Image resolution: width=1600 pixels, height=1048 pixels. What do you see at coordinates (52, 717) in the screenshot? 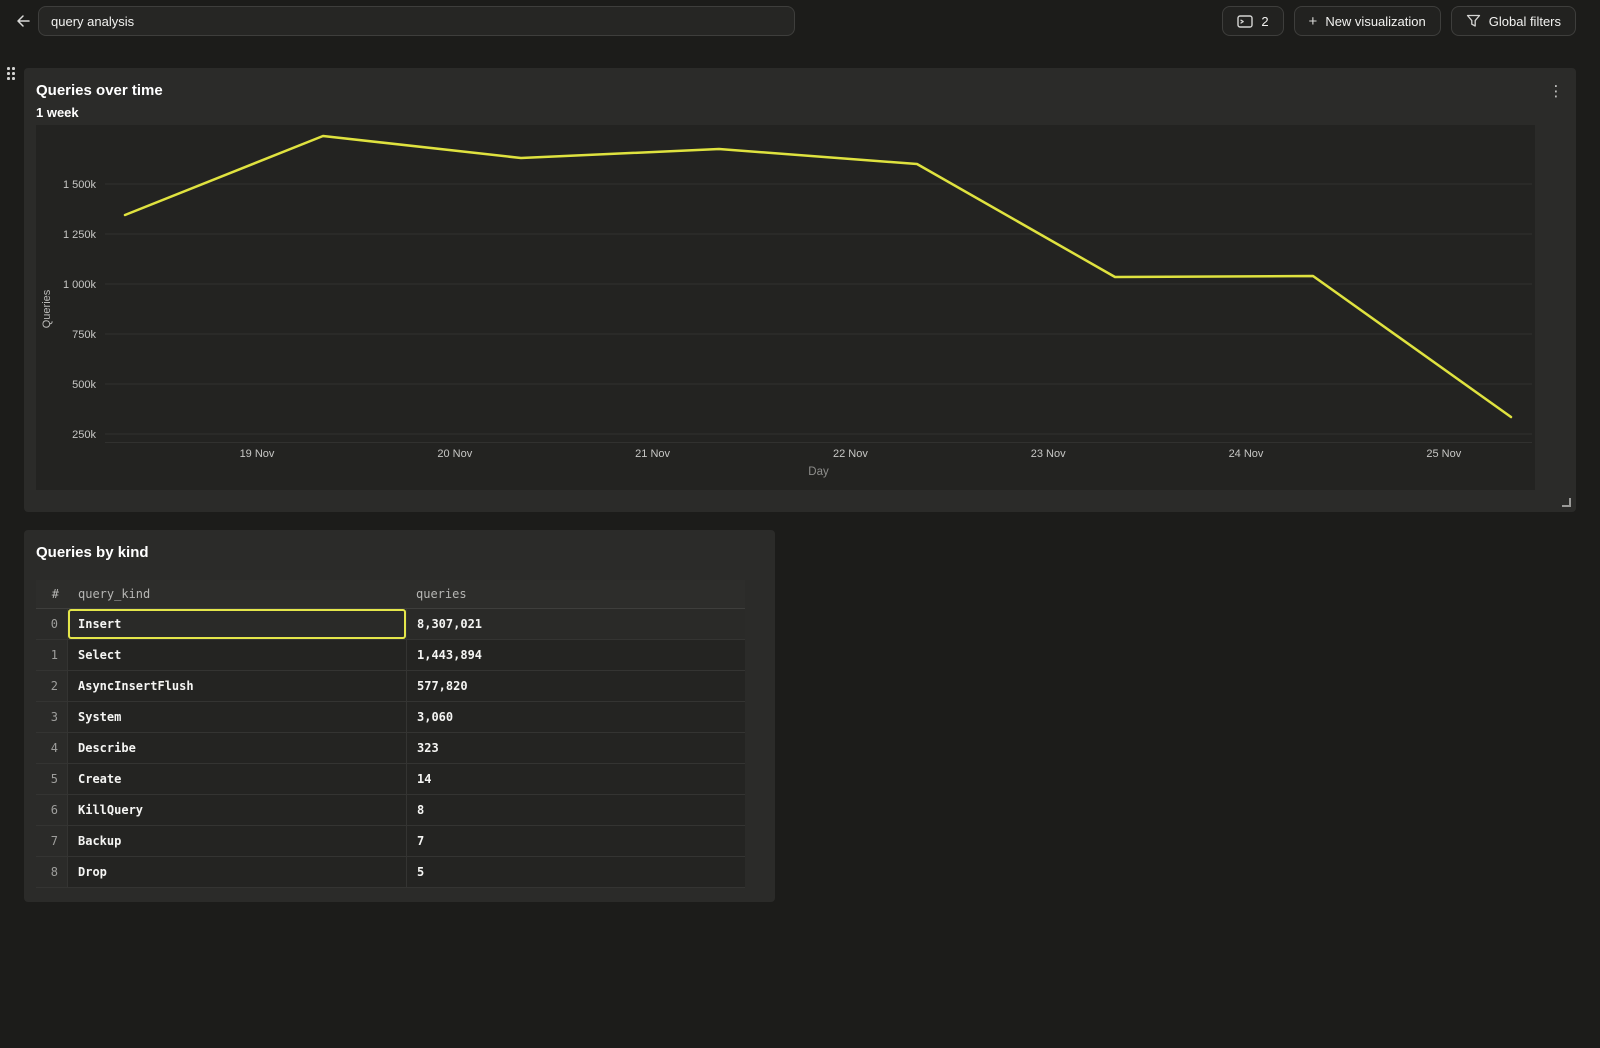
I see `row-index-cell: 3` at bounding box center [52, 717].